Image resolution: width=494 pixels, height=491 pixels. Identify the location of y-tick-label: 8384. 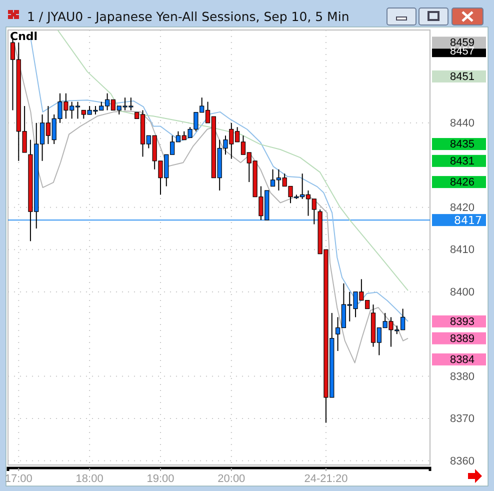
(462, 360).